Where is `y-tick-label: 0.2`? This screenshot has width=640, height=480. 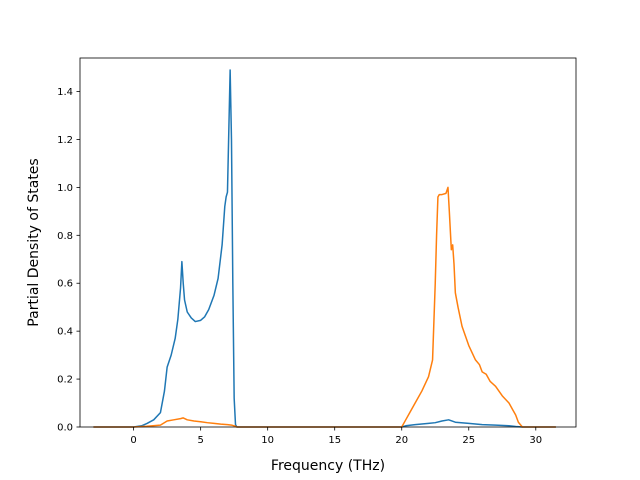 y-tick-label: 0.2 is located at coordinates (65, 380).